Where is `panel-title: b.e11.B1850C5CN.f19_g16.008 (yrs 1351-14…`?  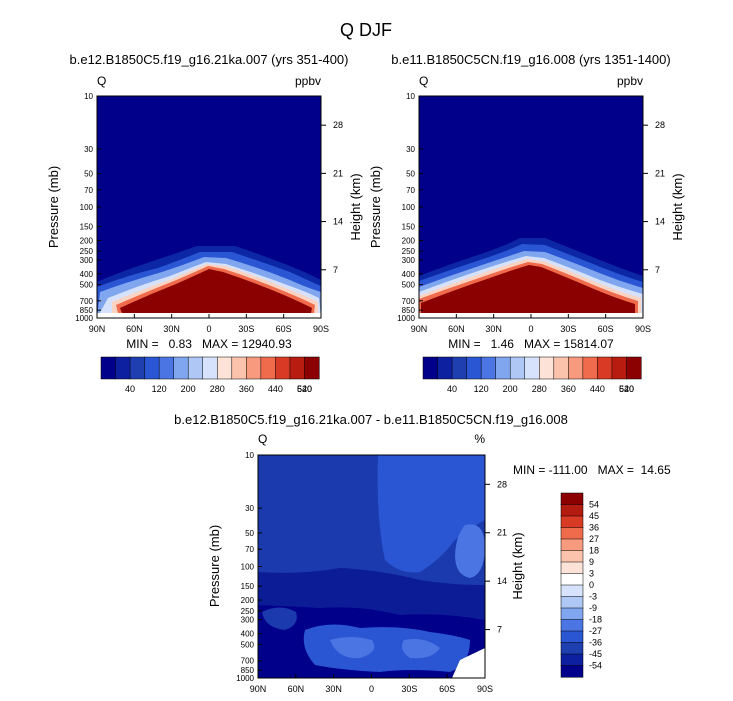
panel-title: b.e11.B1850C5CN.f19_g16.008 (yrs 1351-14… is located at coordinates (530, 59).